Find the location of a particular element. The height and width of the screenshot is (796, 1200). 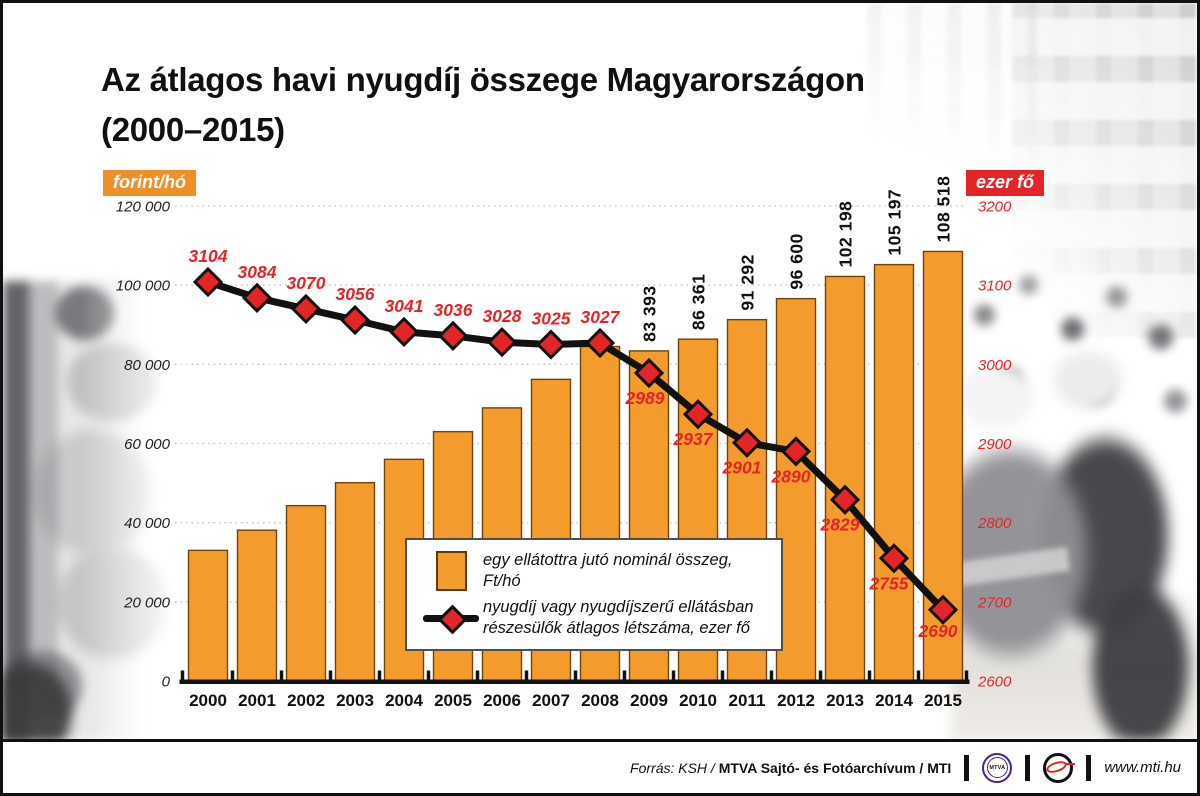

mti-logo is located at coordinates (1059, 767).